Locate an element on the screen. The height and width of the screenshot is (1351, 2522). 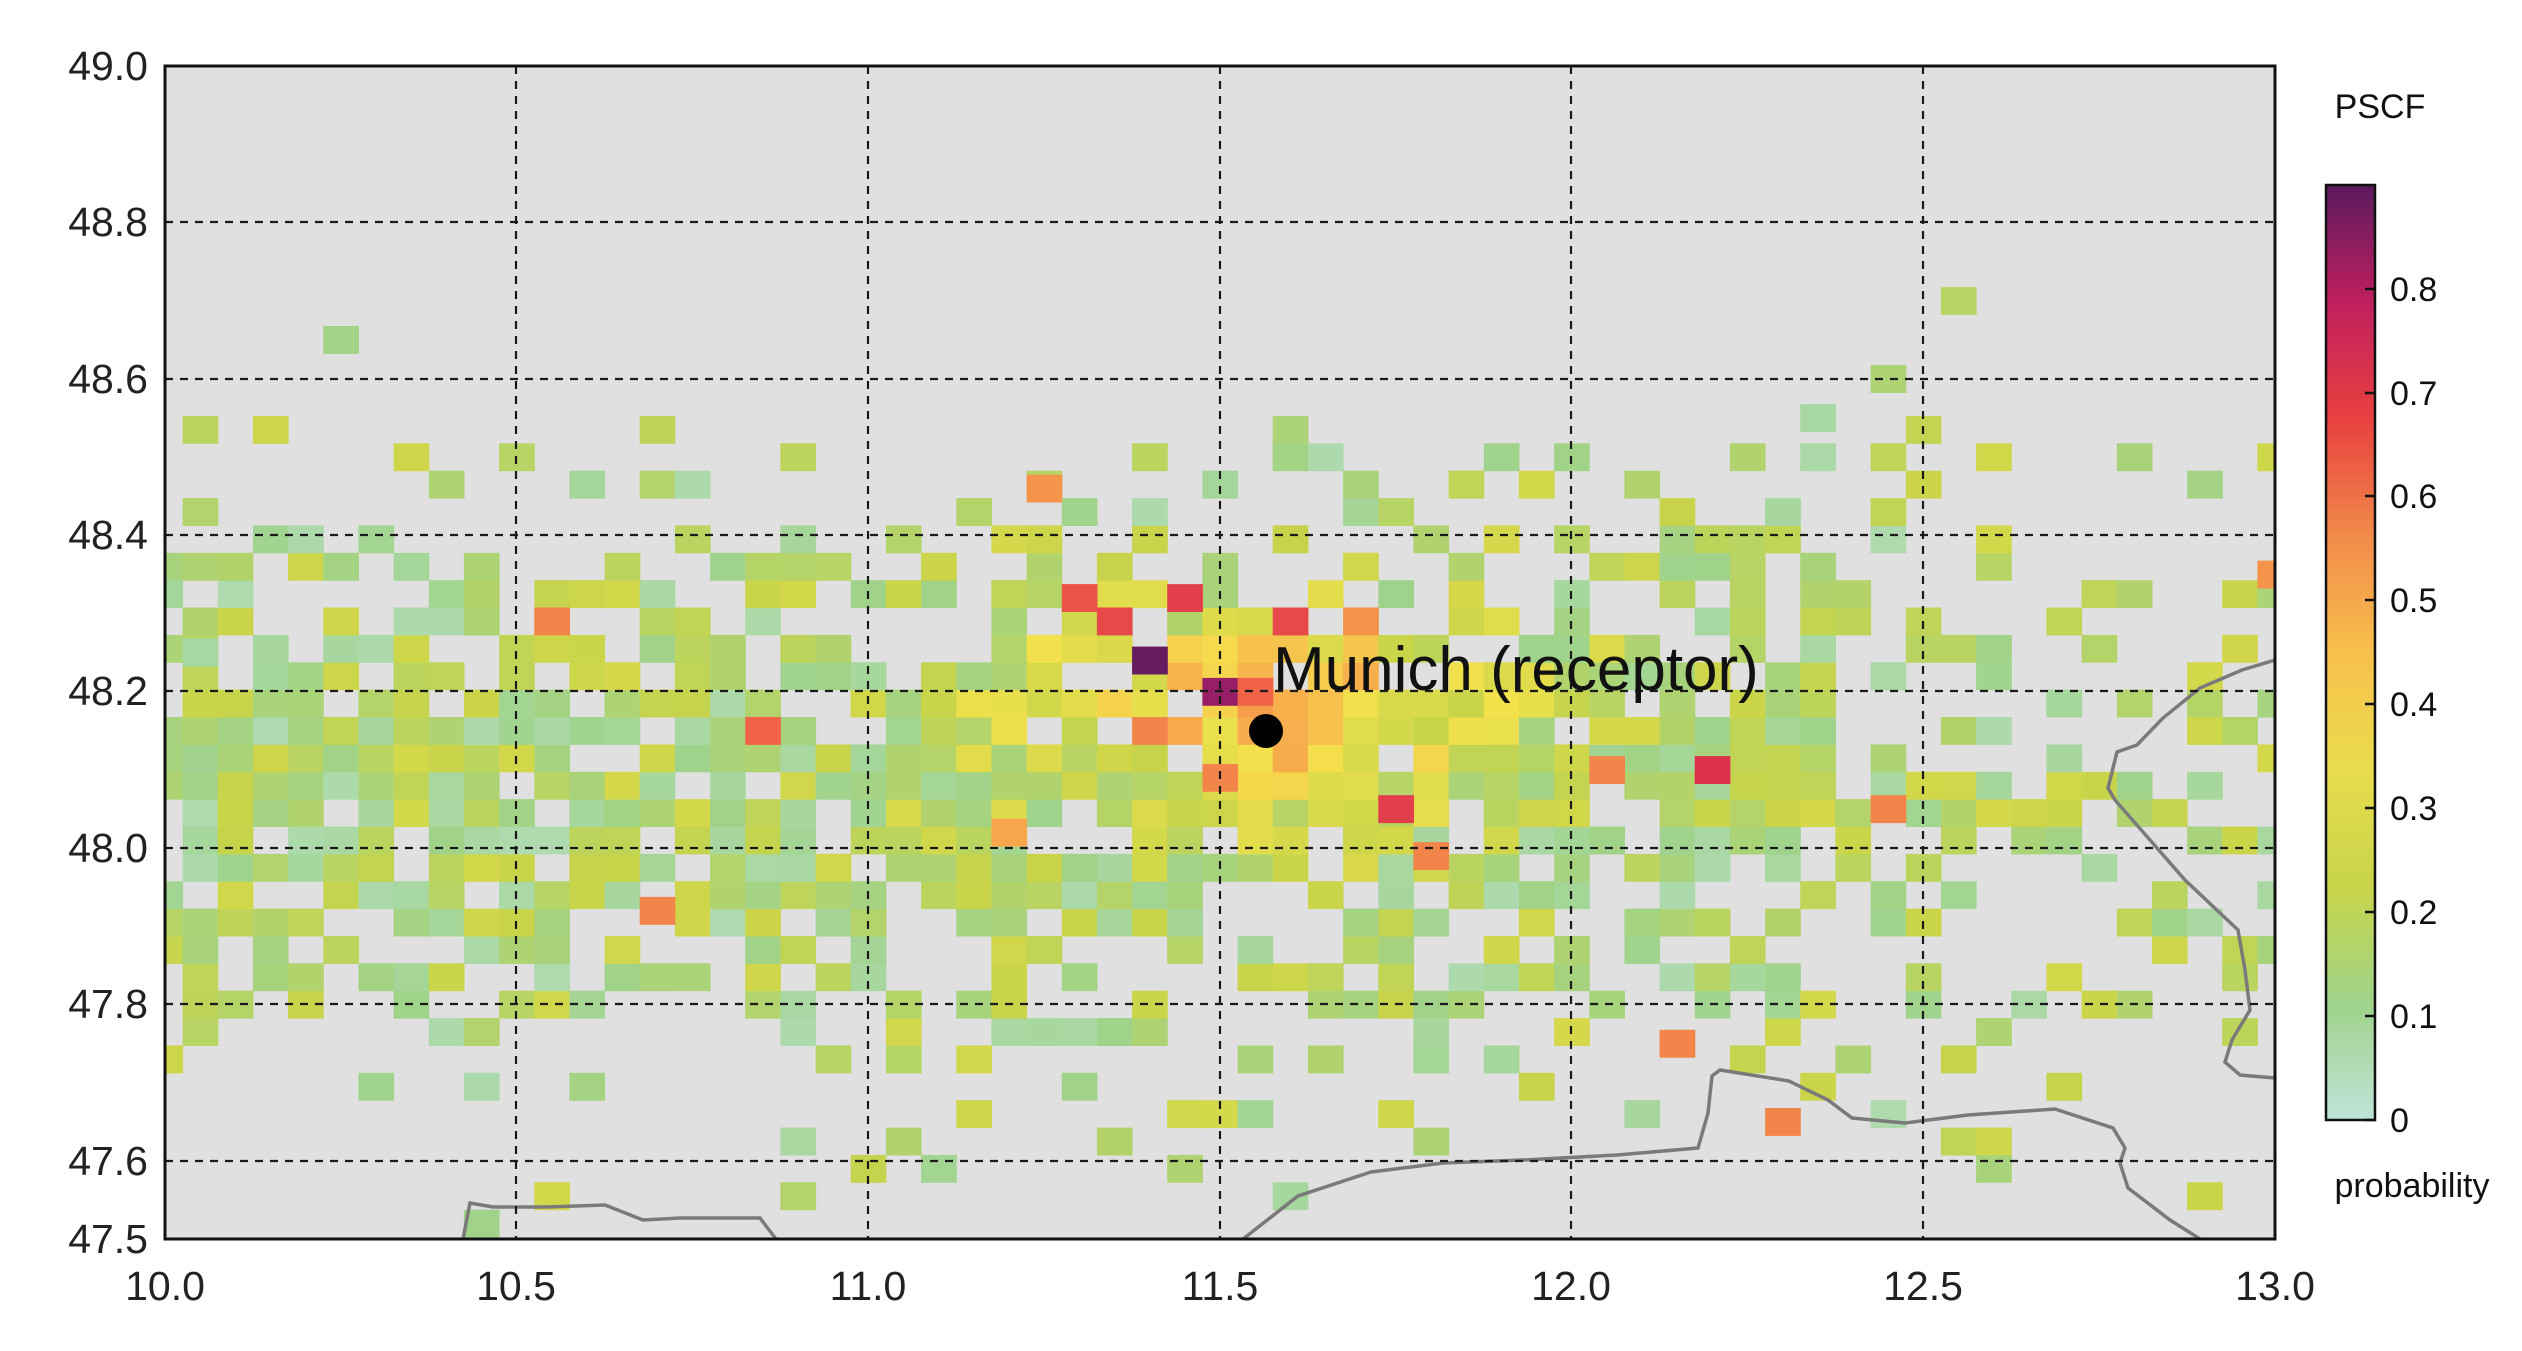
colorbar-tick-label: 0 is located at coordinates (2399, 1121).